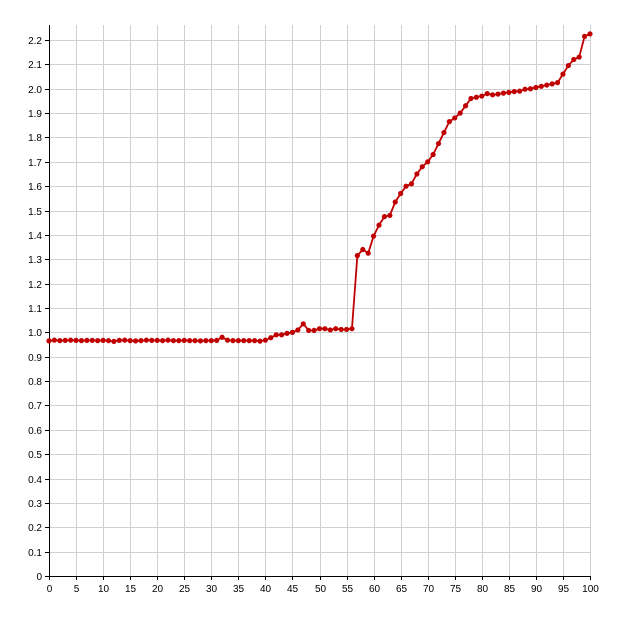  I want to click on x-tick-label: 95, so click(564, 589).